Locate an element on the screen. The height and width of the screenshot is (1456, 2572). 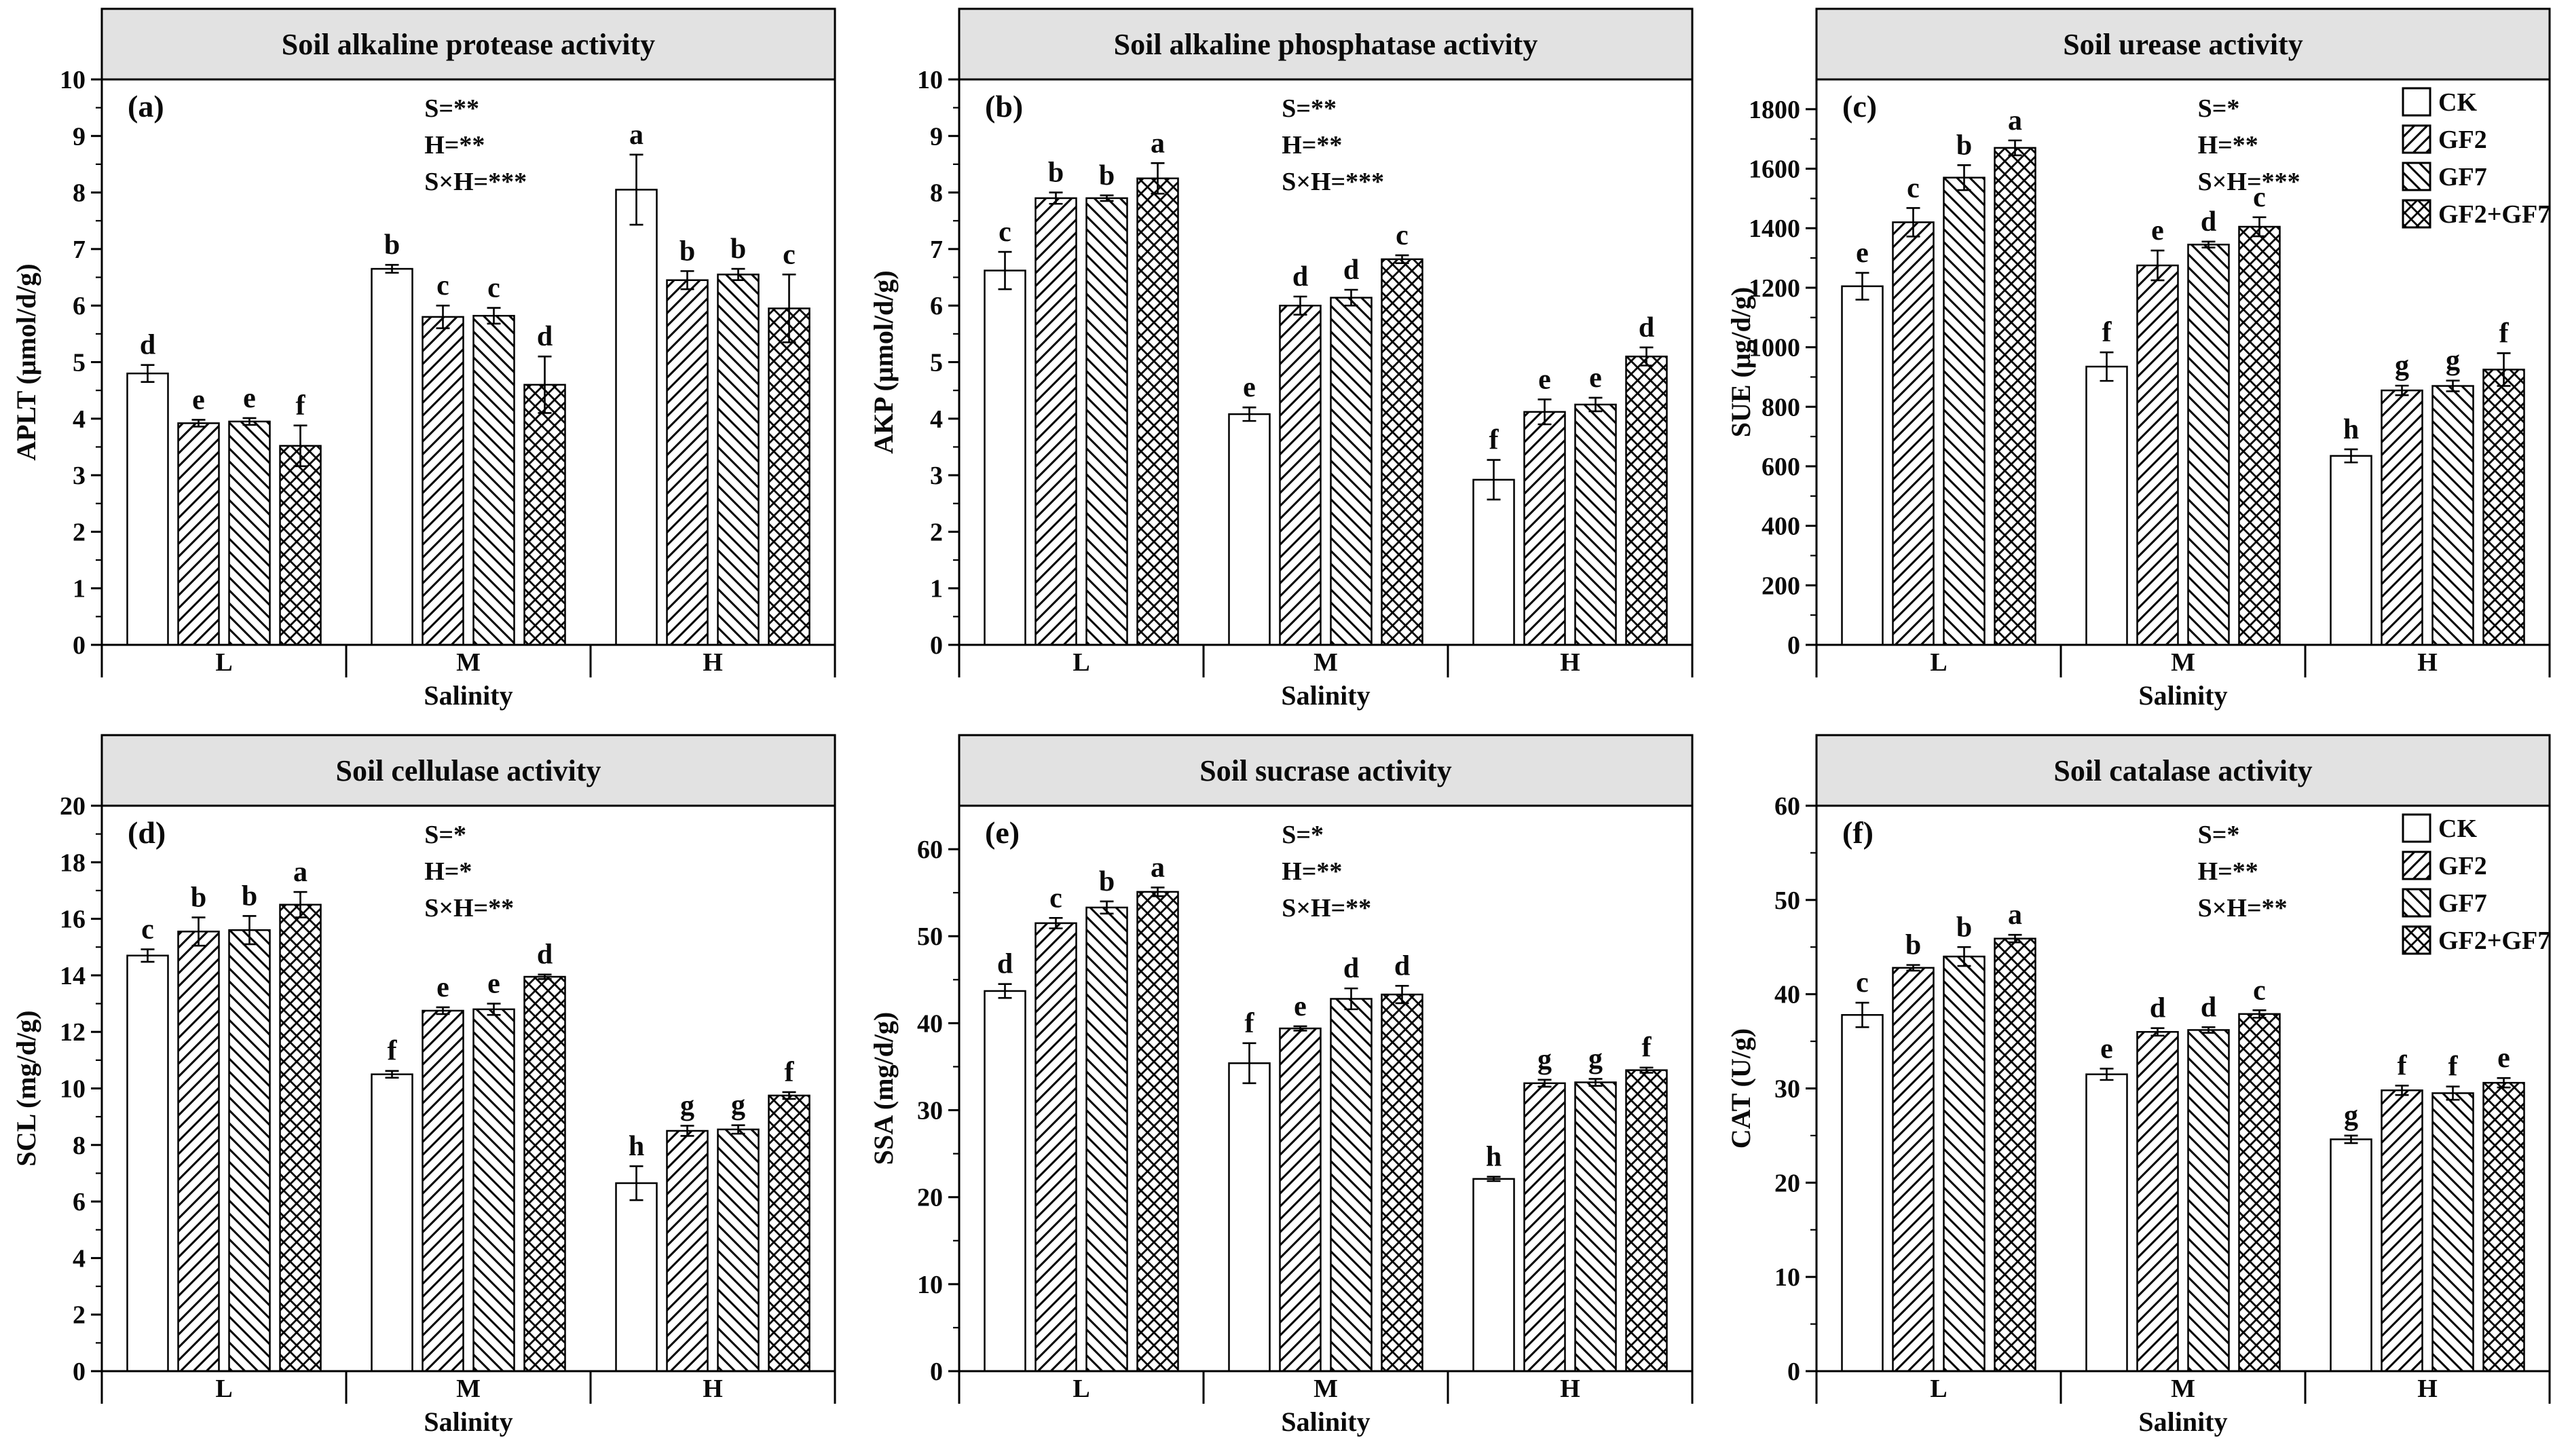
y-tick-label: 4 is located at coordinates (937, 420).